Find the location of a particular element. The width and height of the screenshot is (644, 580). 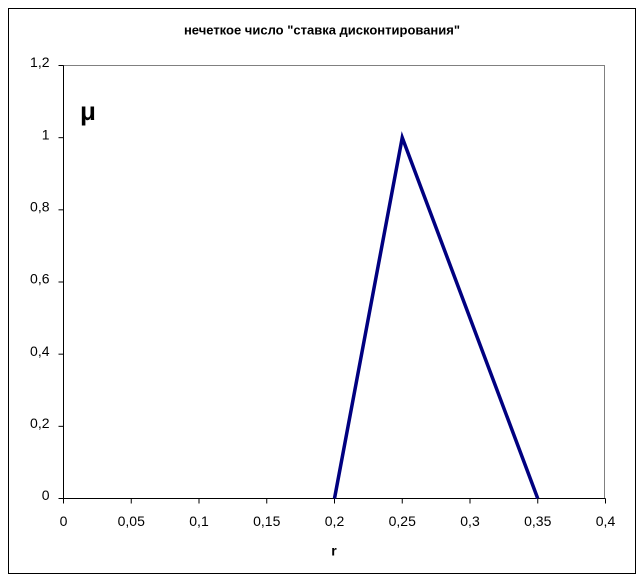

x-tick-label: 0,25 is located at coordinates (402, 521).